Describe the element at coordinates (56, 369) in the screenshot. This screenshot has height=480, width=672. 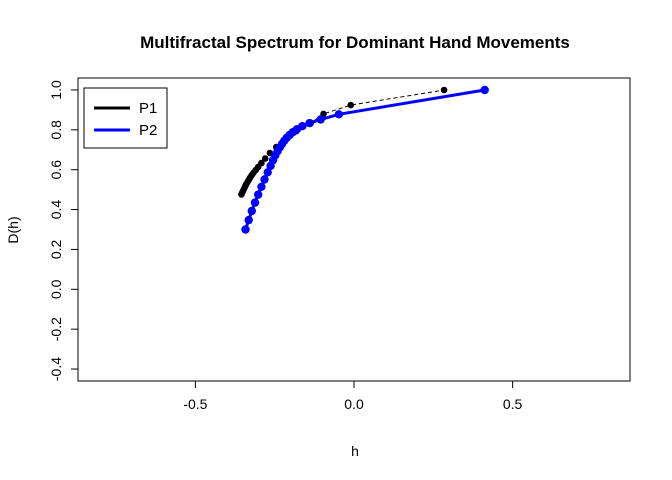
I see `y-tick-label: -0.4` at that location.